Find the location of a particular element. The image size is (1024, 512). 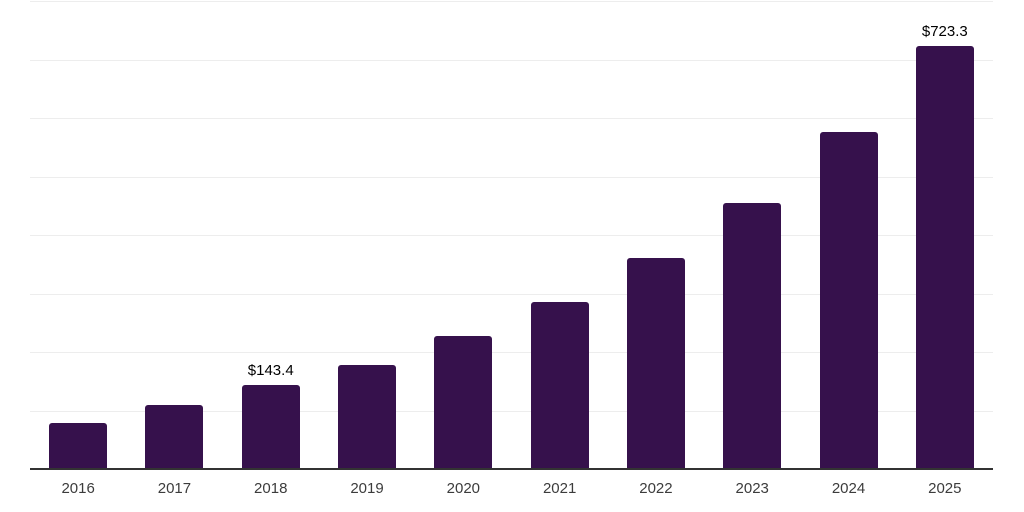

bar-slot-2017 is located at coordinates (174, 235).